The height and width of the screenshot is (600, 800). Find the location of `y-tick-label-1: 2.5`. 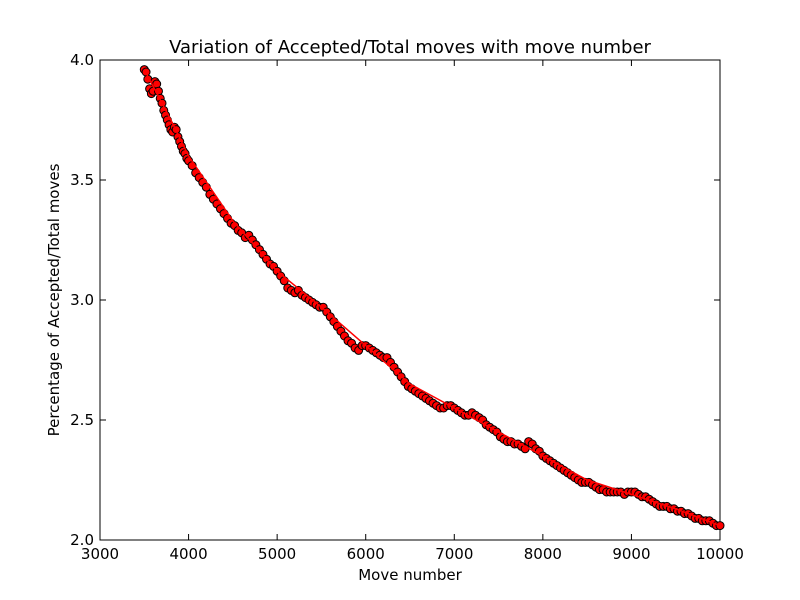

y-tick-label-1: 2.5 is located at coordinates (82, 420).